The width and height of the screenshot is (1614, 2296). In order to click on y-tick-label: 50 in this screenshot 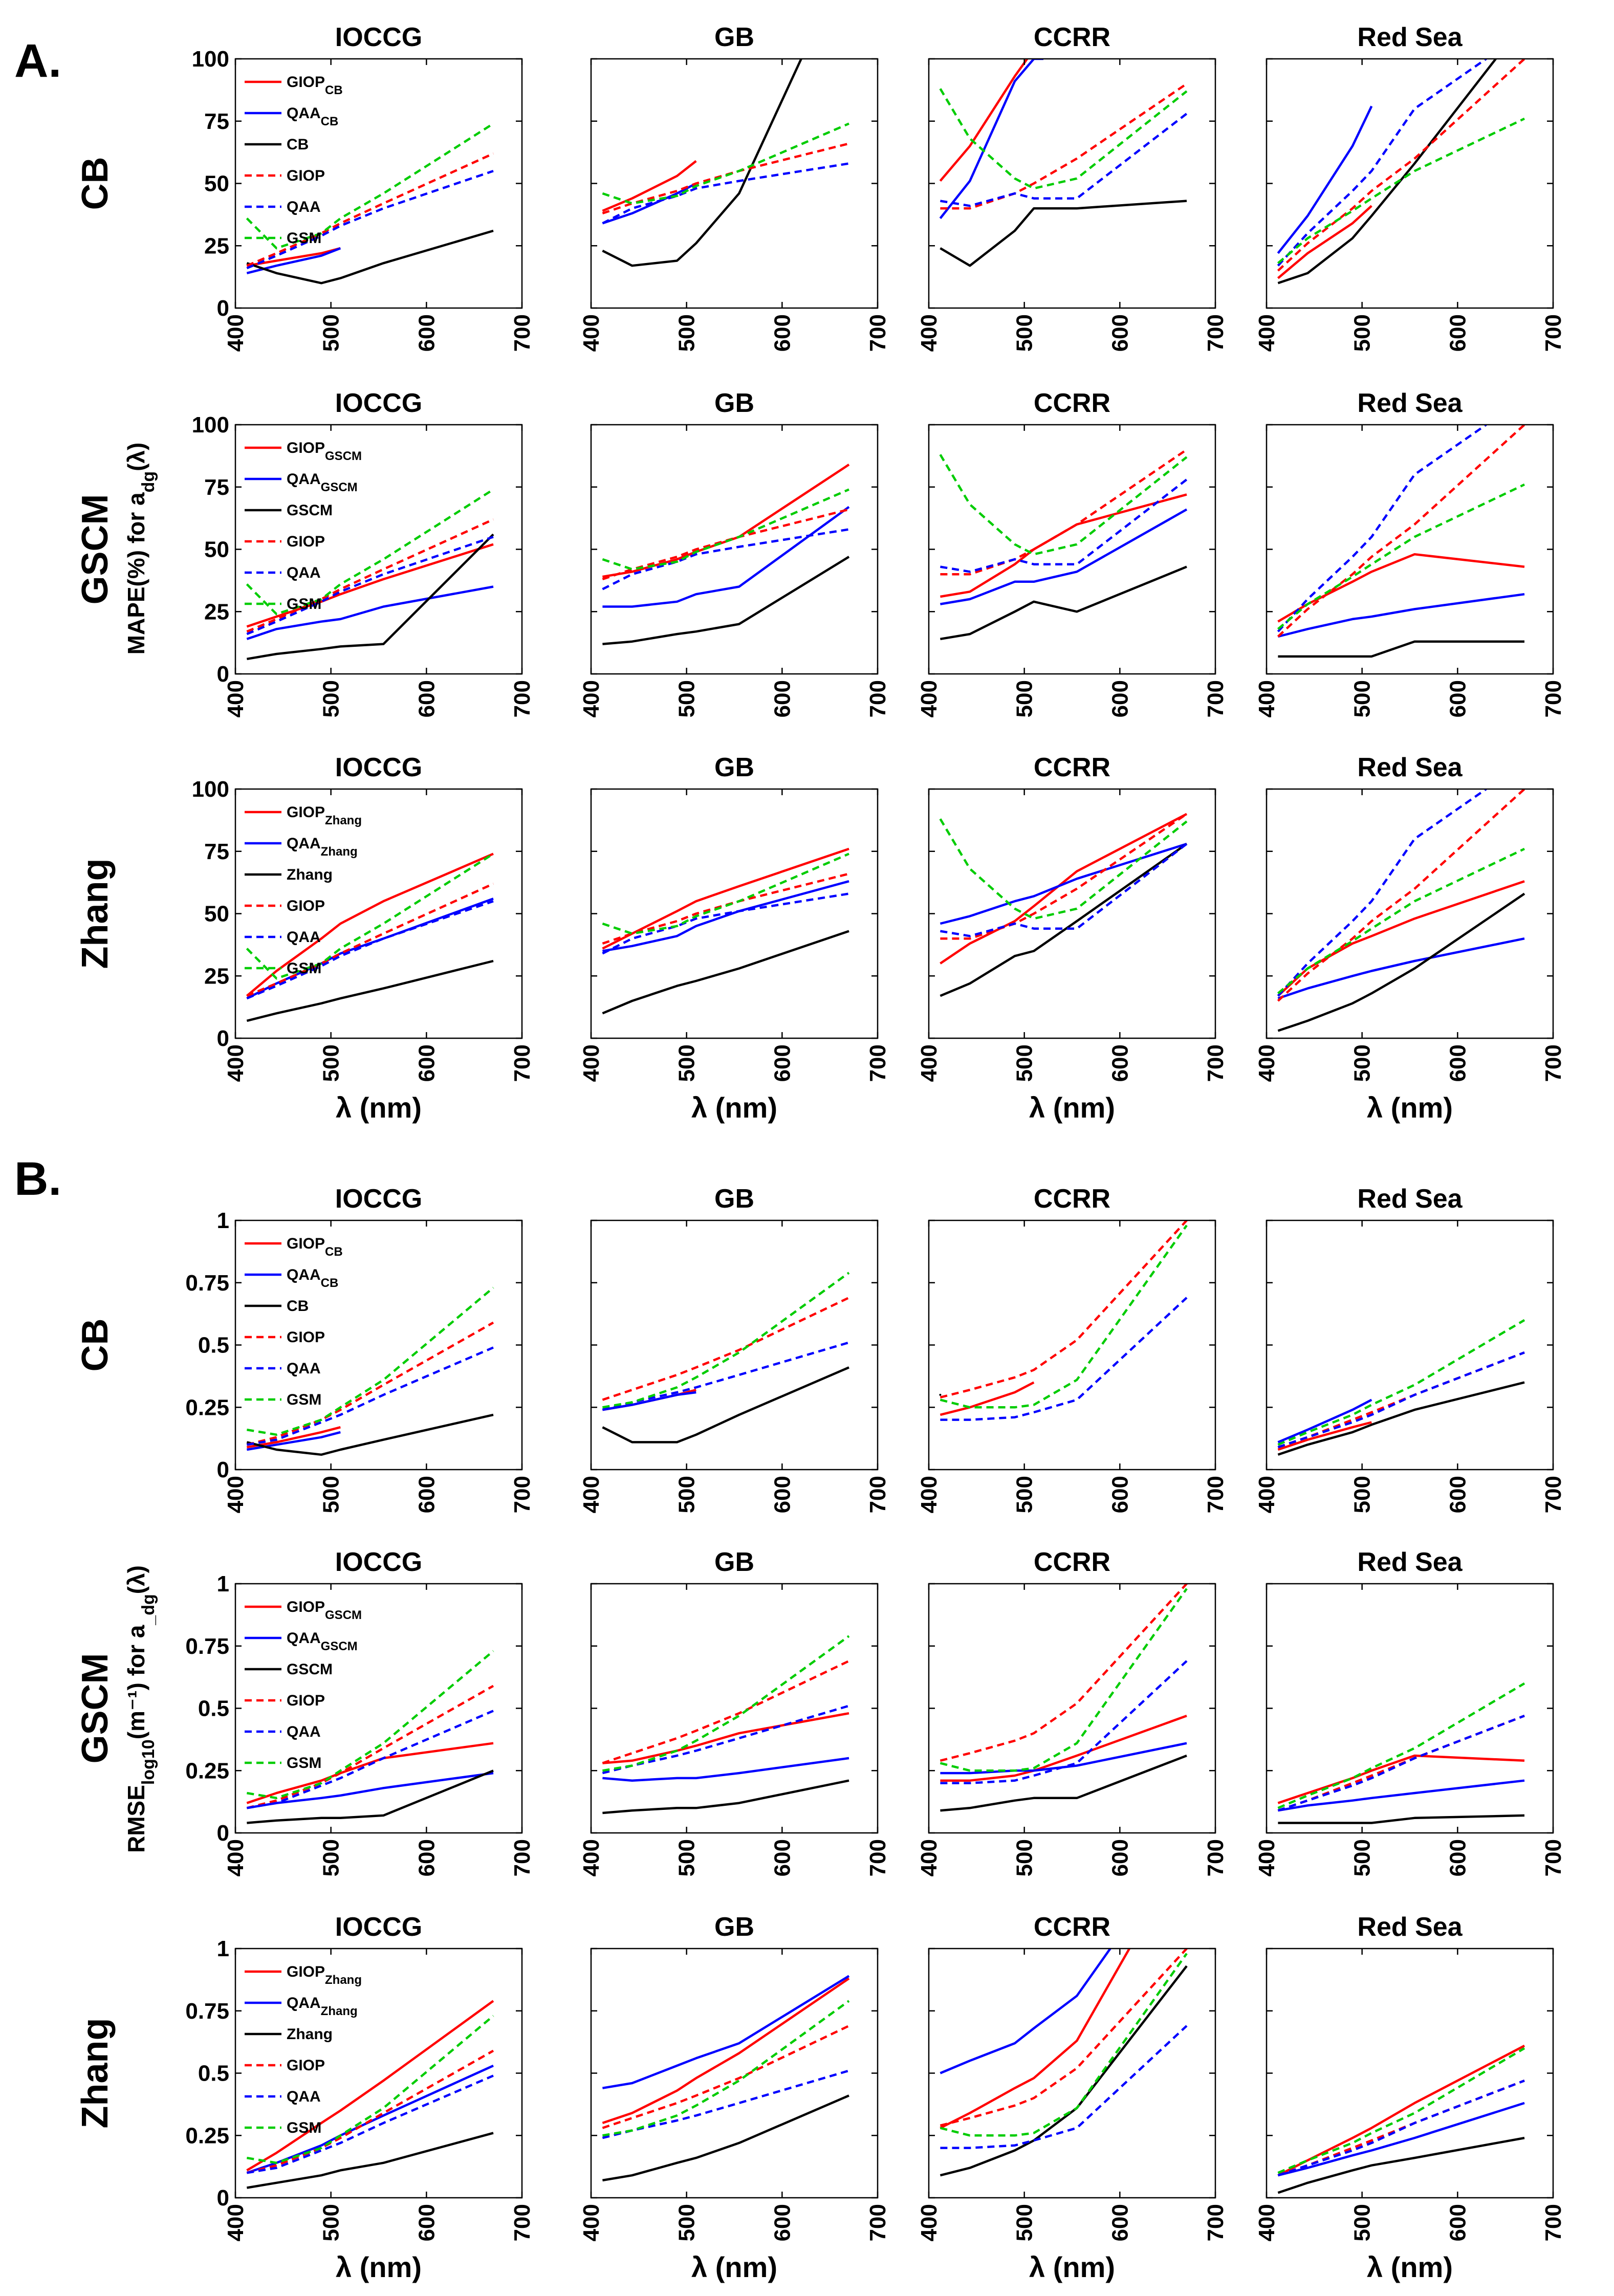, I will do `click(216, 549)`.